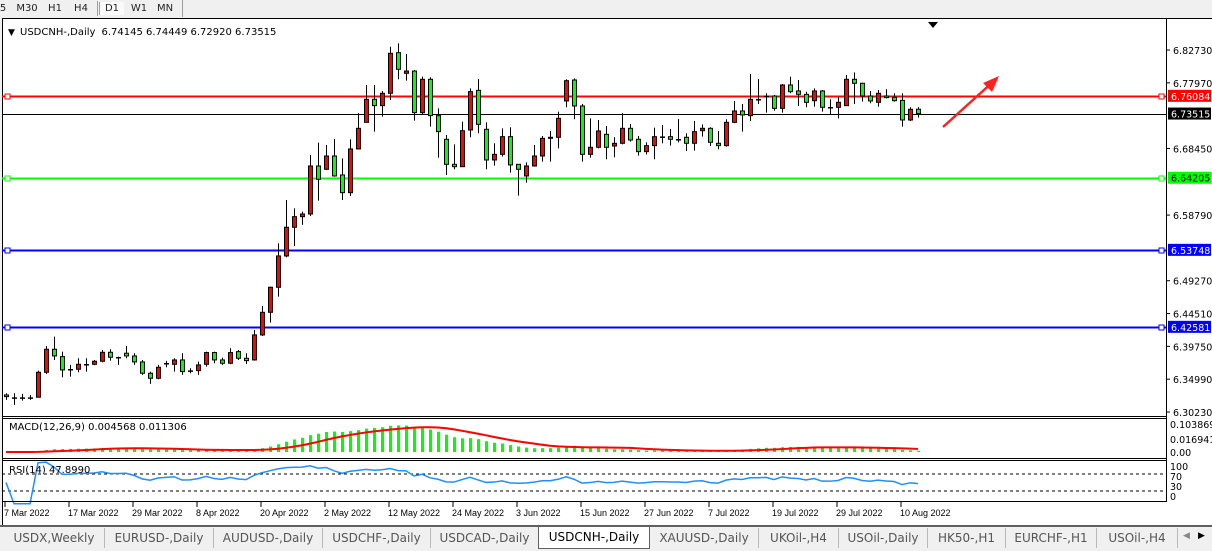 The height and width of the screenshot is (551, 1212). I want to click on tab-usoil-h4: USOil-,H4, so click(1137, 538).